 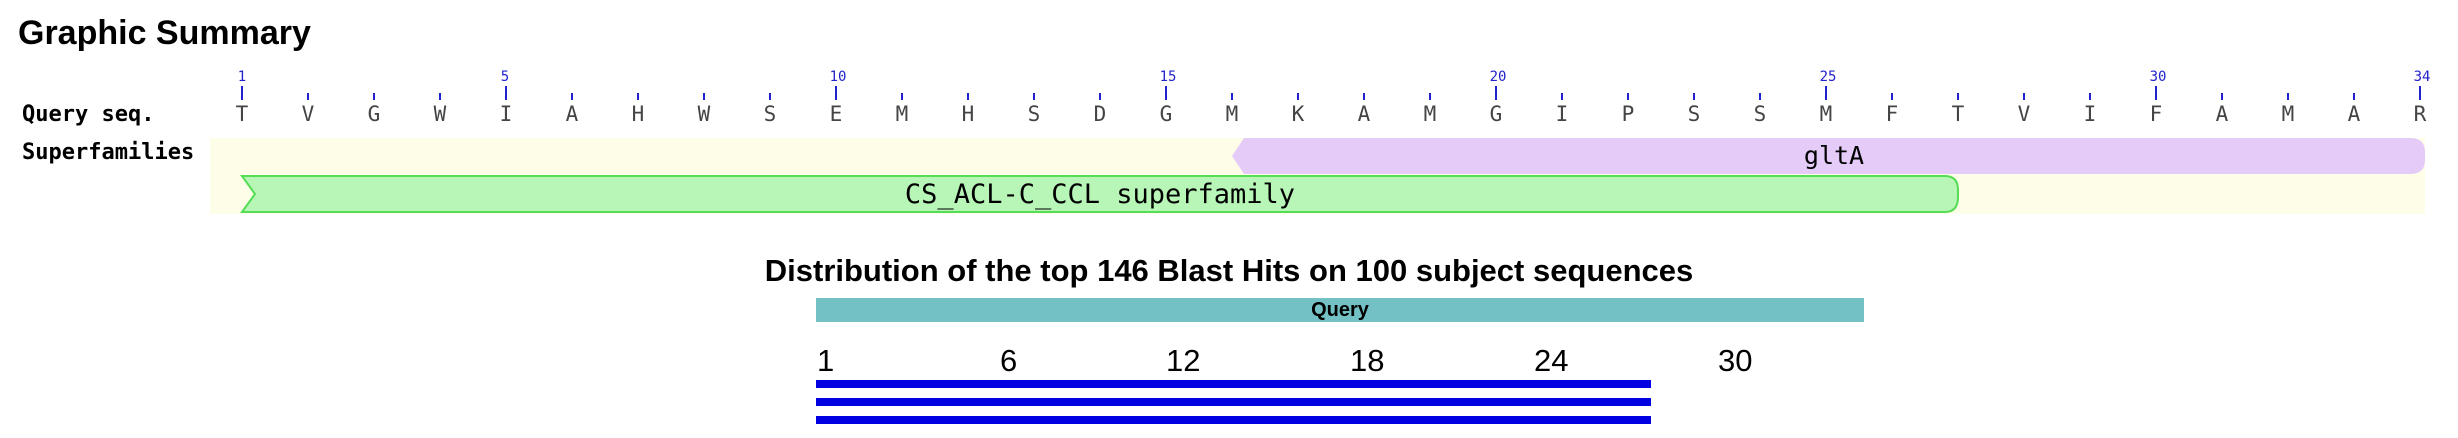 What do you see at coordinates (1551, 361) in the screenshot?
I see `axis-label: 24` at bounding box center [1551, 361].